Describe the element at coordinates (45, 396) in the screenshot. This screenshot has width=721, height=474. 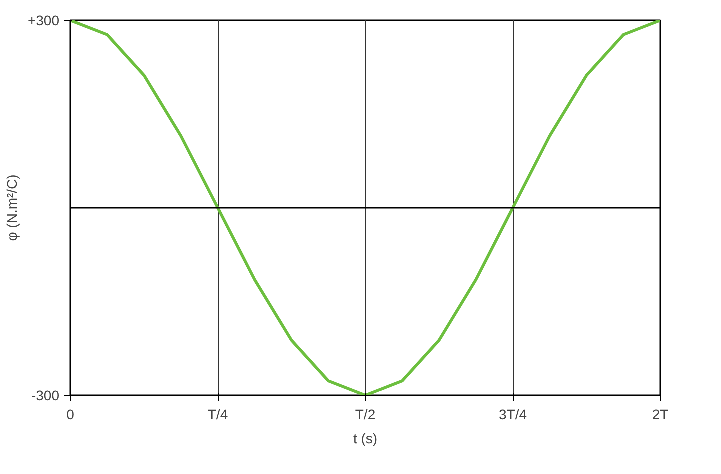
I see `y-tick-label: -300` at that location.